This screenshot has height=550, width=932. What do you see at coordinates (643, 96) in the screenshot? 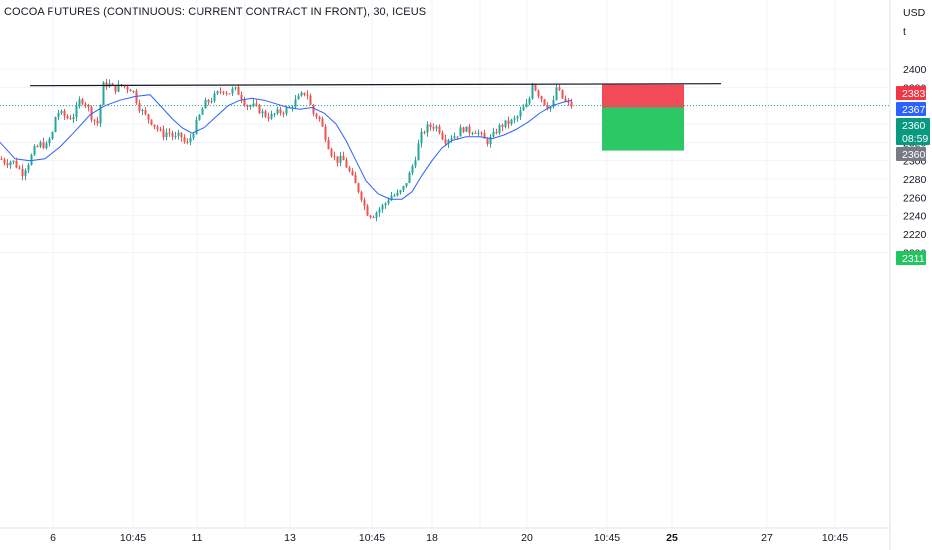
I see `stop-loss-zone` at bounding box center [643, 96].